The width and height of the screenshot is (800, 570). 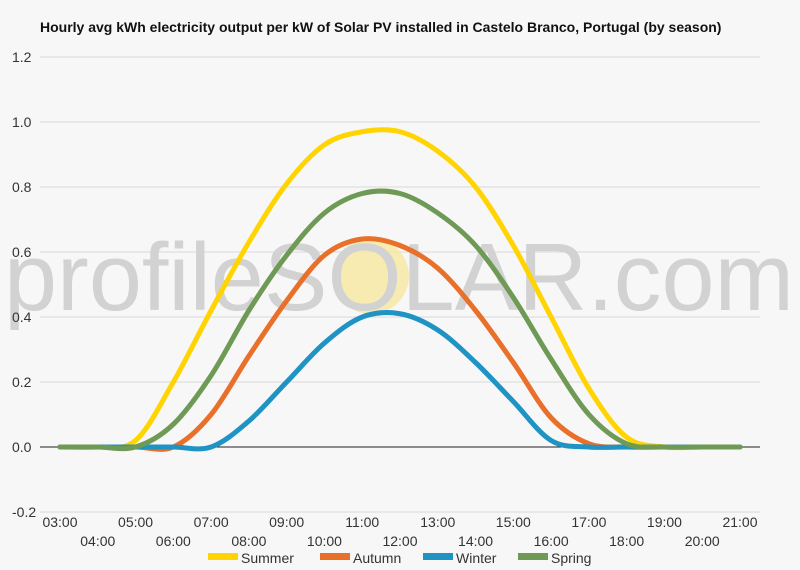 I want to click on y-axis-ticks: 1.2 1.0 0.8 0.6 0.4 0.2 0.0 -0.2, so click(x=24, y=284).